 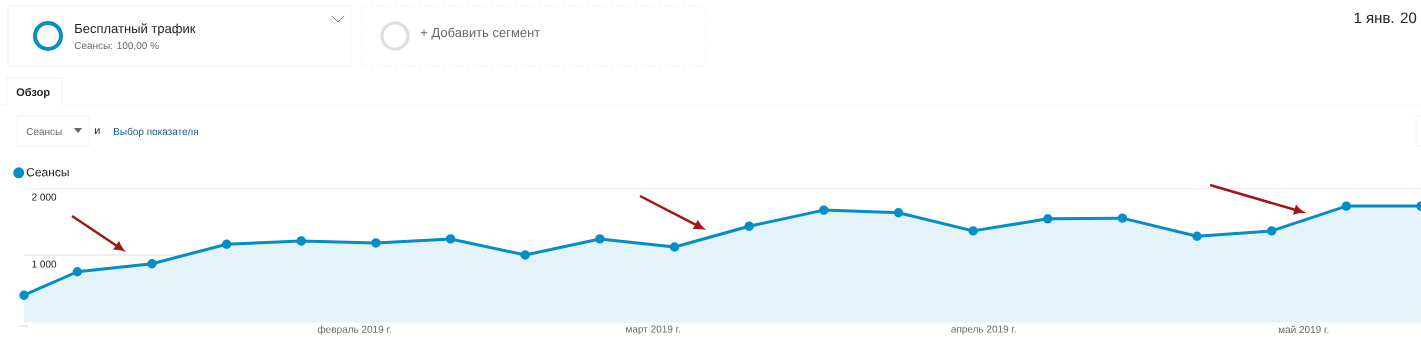 What do you see at coordinates (135, 29) in the screenshot?
I see `chart-title: Бесплатный трафик` at bounding box center [135, 29].